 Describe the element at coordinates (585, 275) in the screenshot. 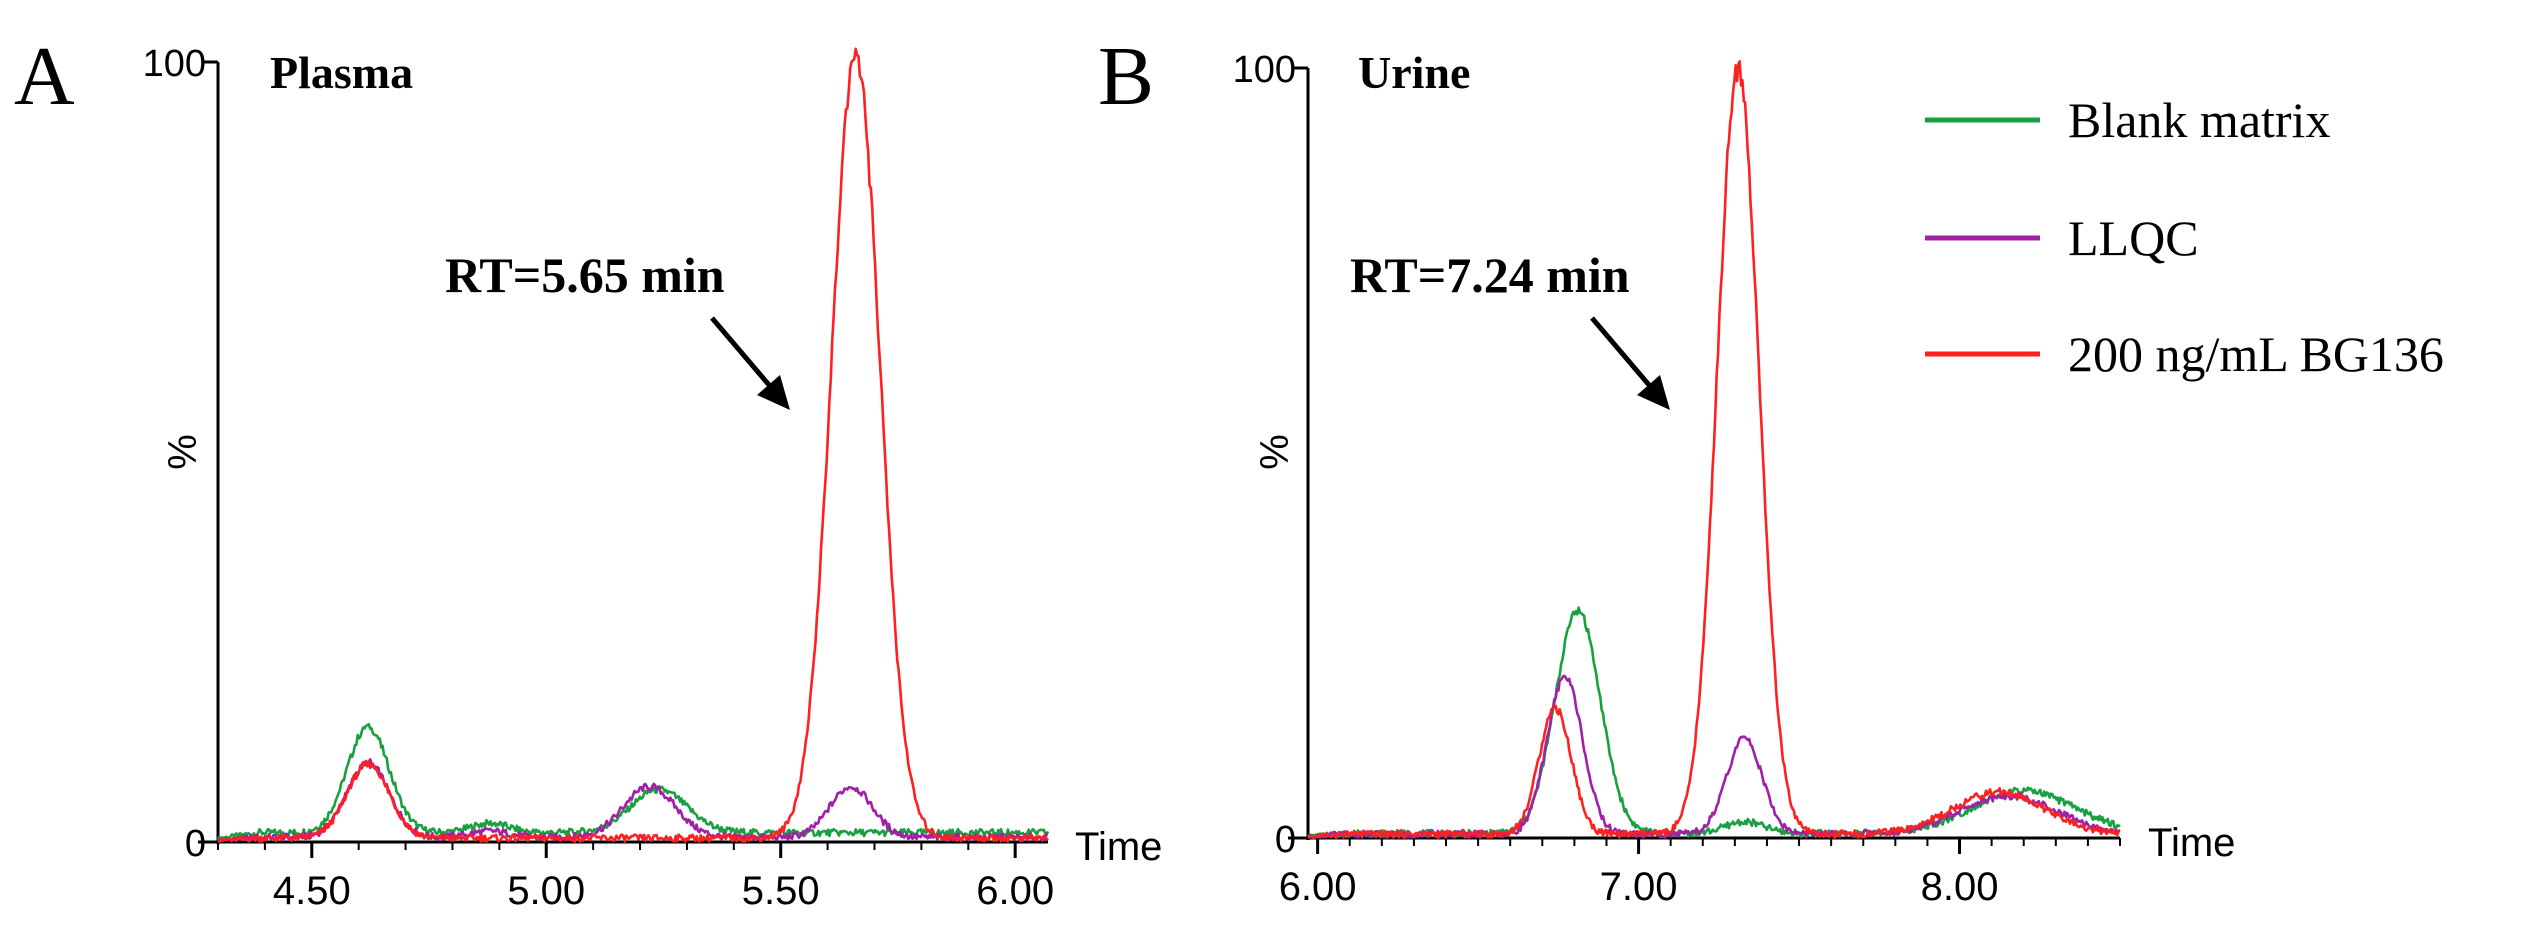

I see `panel-a-rt-annotation: RT=5.65 min` at that location.